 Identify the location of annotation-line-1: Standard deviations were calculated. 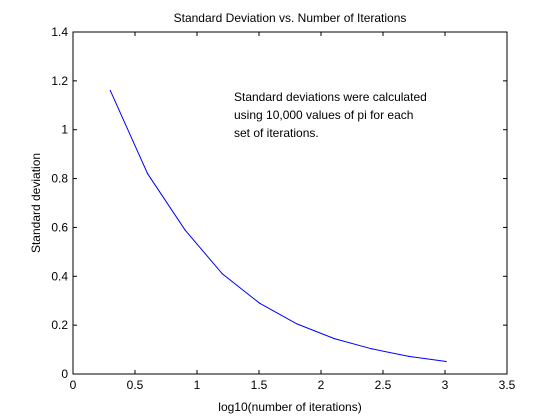
(330, 97).